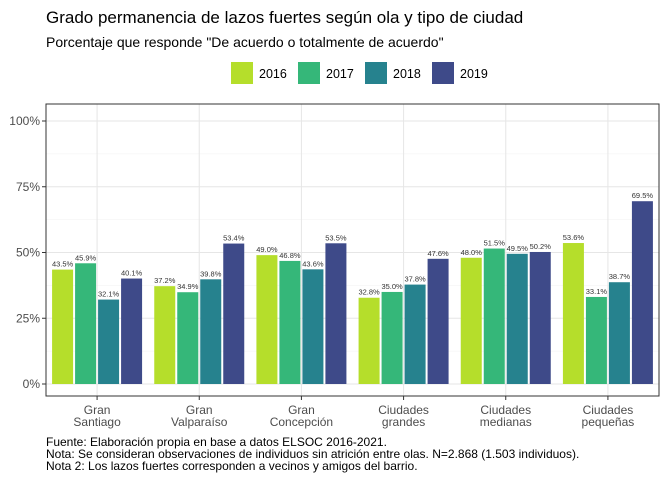  What do you see at coordinates (495, 243) in the screenshot?
I see `bar-data-label: 51.5%` at bounding box center [495, 243].